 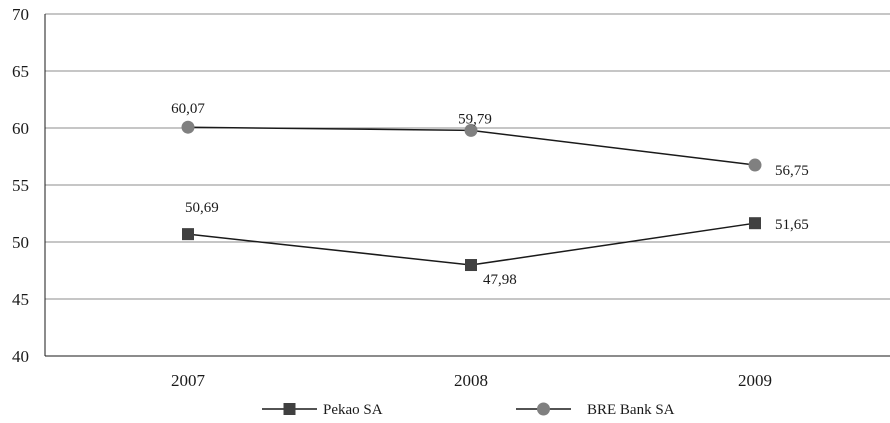 What do you see at coordinates (20, 14) in the screenshot?
I see `y-tick-label-70: 70` at bounding box center [20, 14].